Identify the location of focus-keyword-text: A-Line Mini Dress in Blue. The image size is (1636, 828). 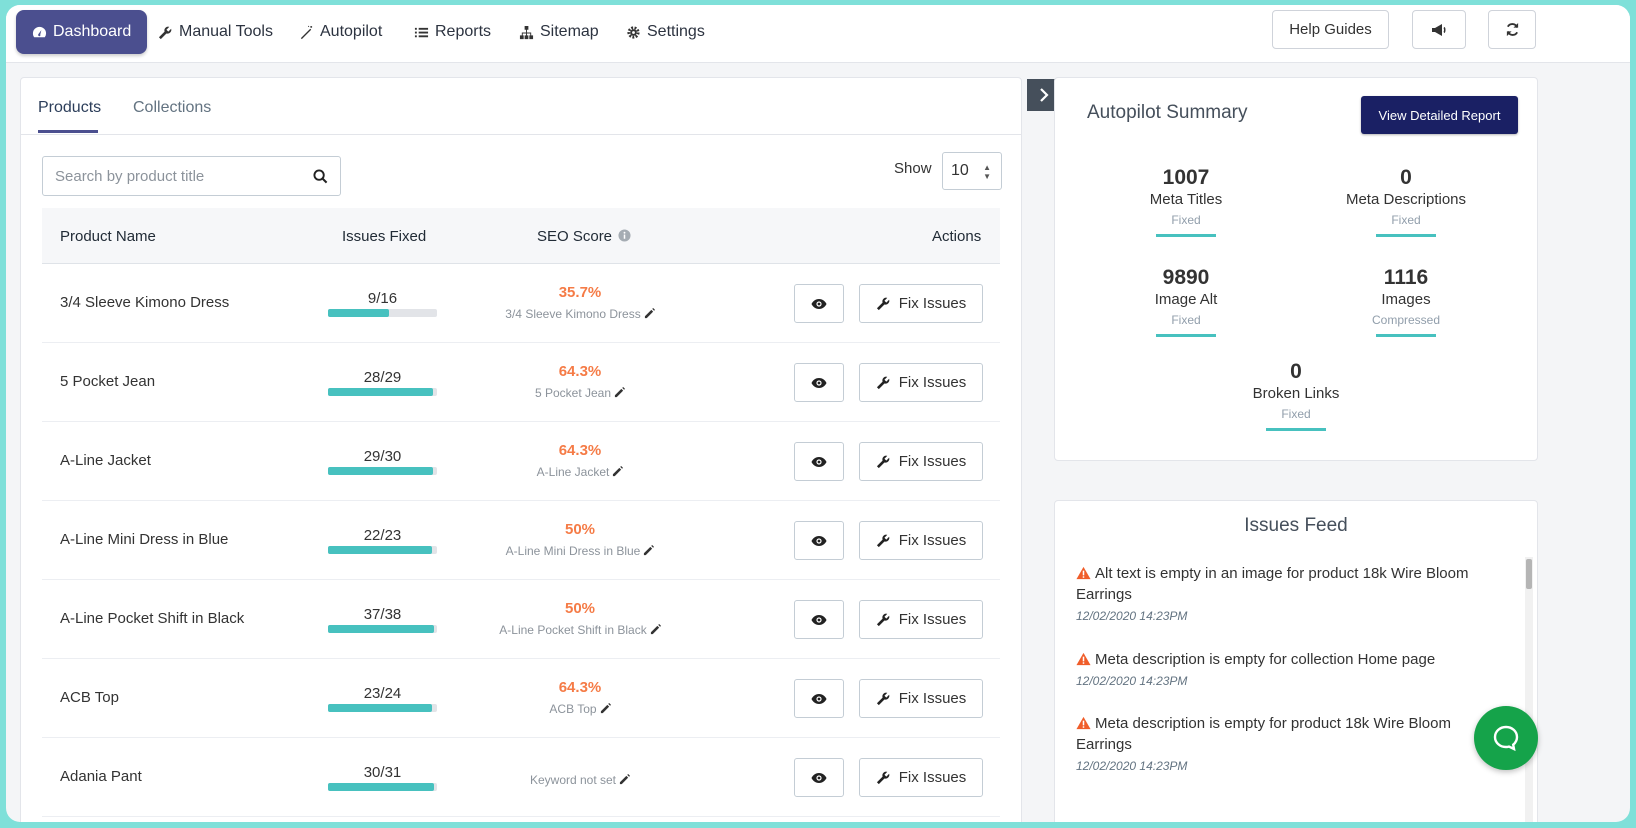
(573, 551).